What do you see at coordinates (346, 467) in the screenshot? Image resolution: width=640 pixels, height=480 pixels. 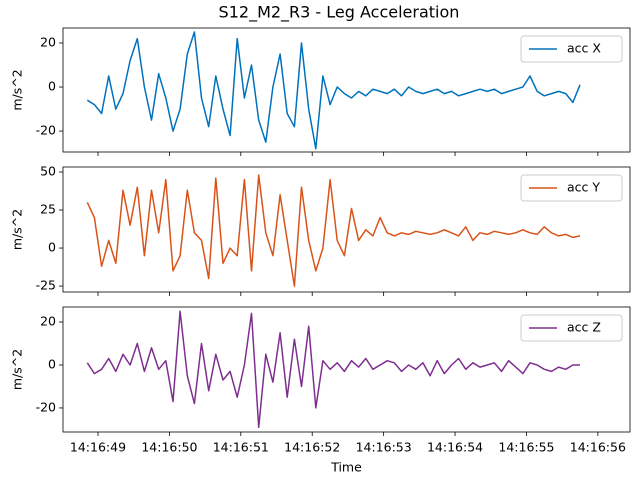 I see `x-axis-label: Time` at bounding box center [346, 467].